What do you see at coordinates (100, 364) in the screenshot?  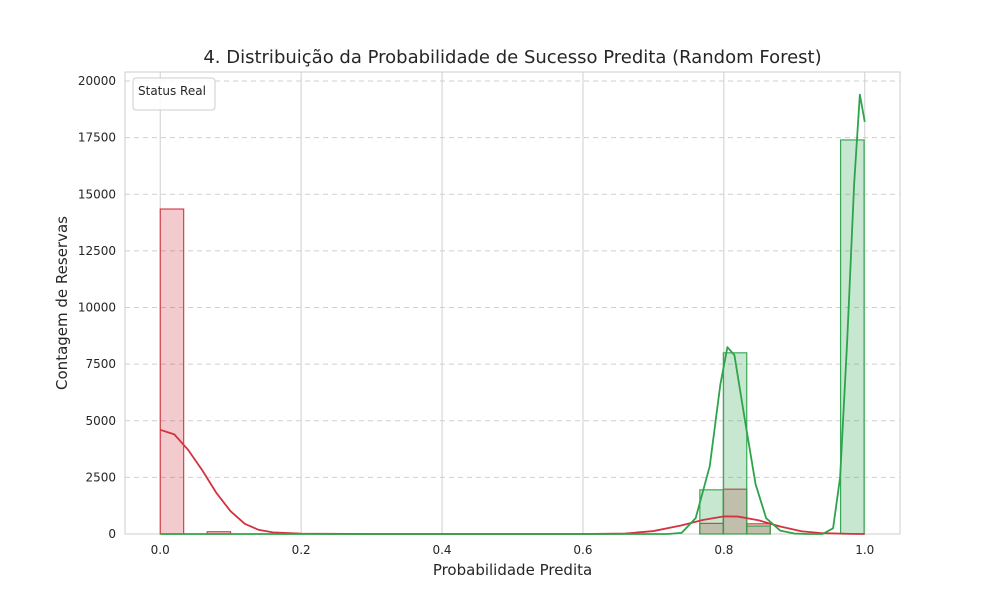 I see `y-tick-label: 7500` at bounding box center [100, 364].